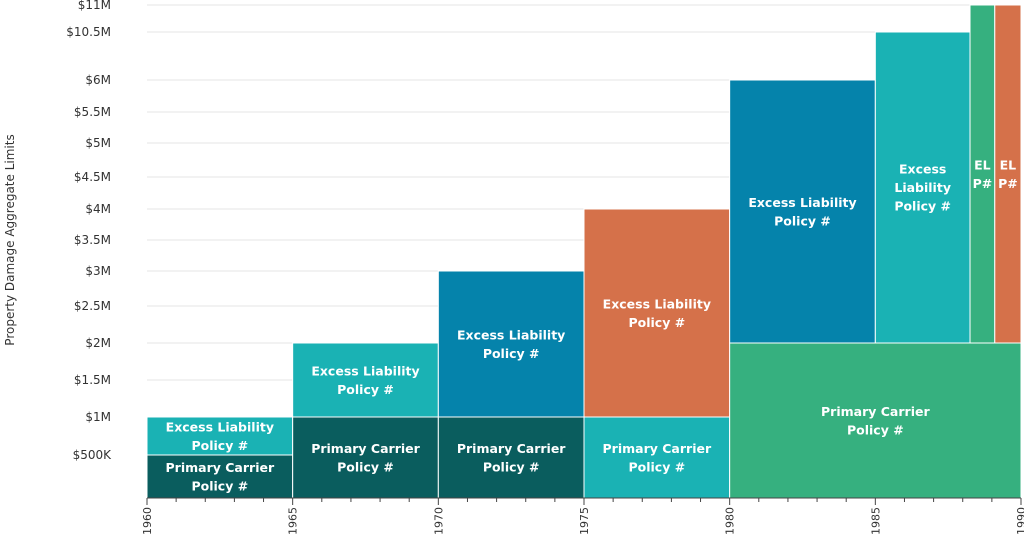 This screenshot has width=1024, height=544. Describe the element at coordinates (98, 271) in the screenshot. I see `y-tick-label: $3M` at that location.